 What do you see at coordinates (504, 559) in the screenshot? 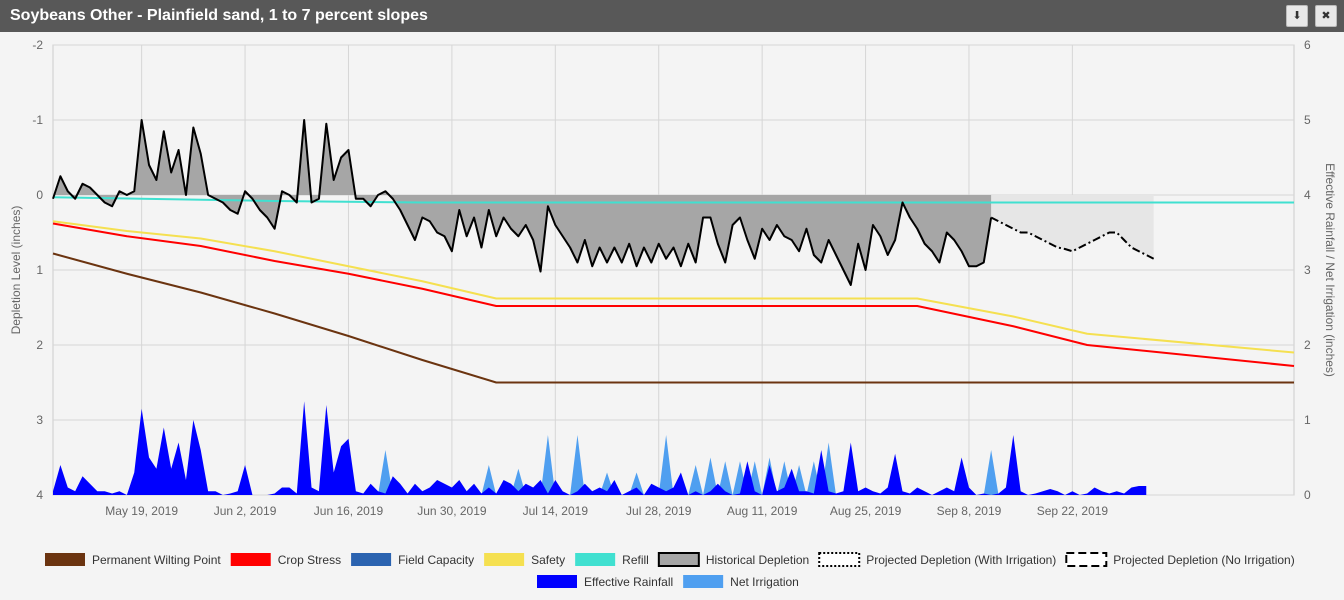
I see `legend-swatch-safety` at bounding box center [504, 559].